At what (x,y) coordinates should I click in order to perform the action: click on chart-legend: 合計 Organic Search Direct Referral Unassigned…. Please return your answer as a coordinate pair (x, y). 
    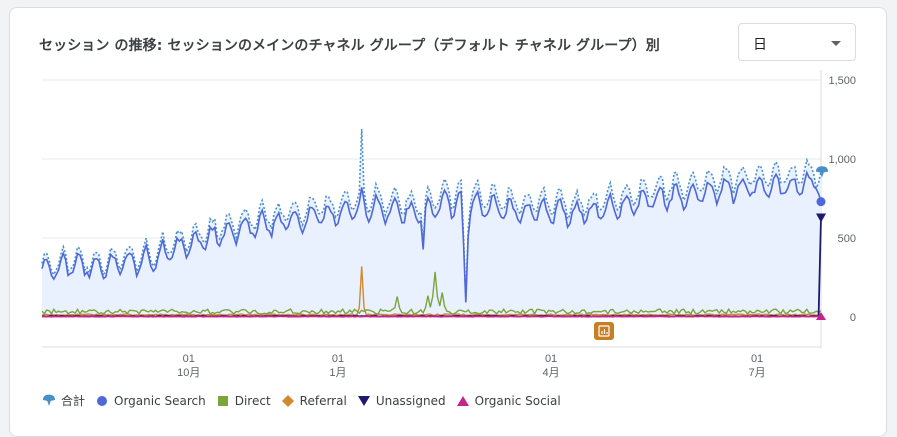
    Looking at the image, I should click on (306, 400).